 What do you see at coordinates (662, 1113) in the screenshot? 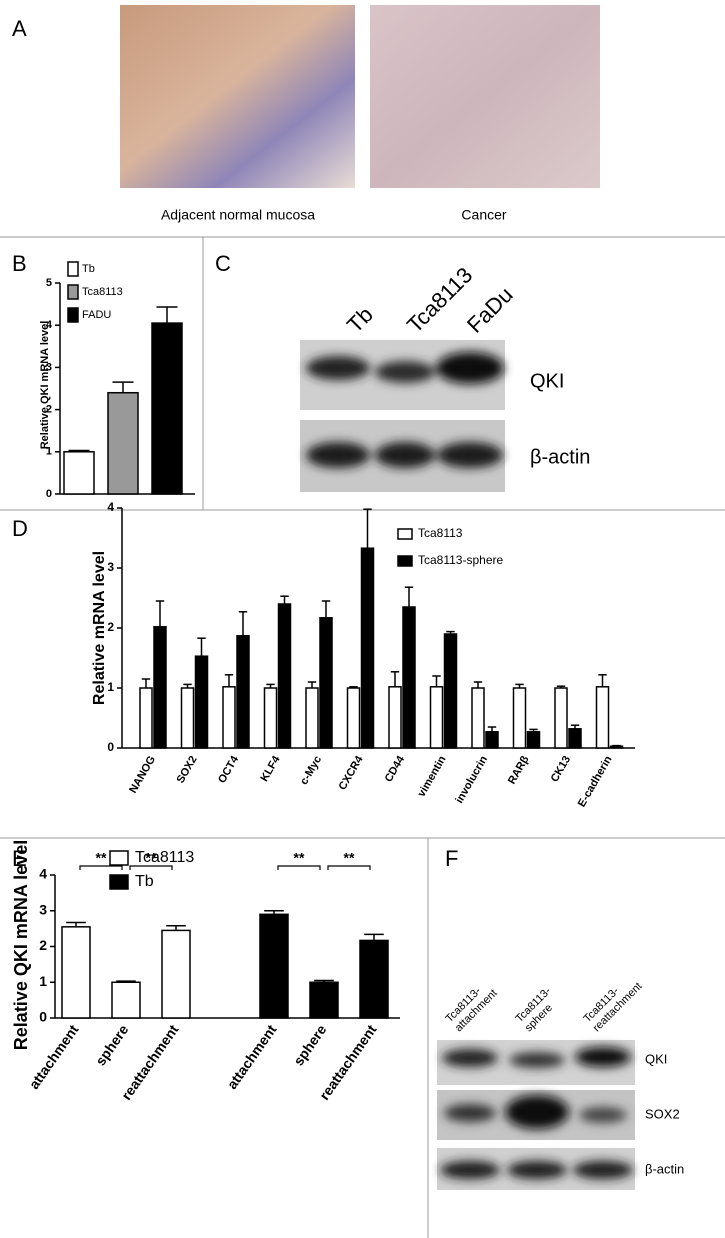
I see `band-label: SOX2` at bounding box center [662, 1113].